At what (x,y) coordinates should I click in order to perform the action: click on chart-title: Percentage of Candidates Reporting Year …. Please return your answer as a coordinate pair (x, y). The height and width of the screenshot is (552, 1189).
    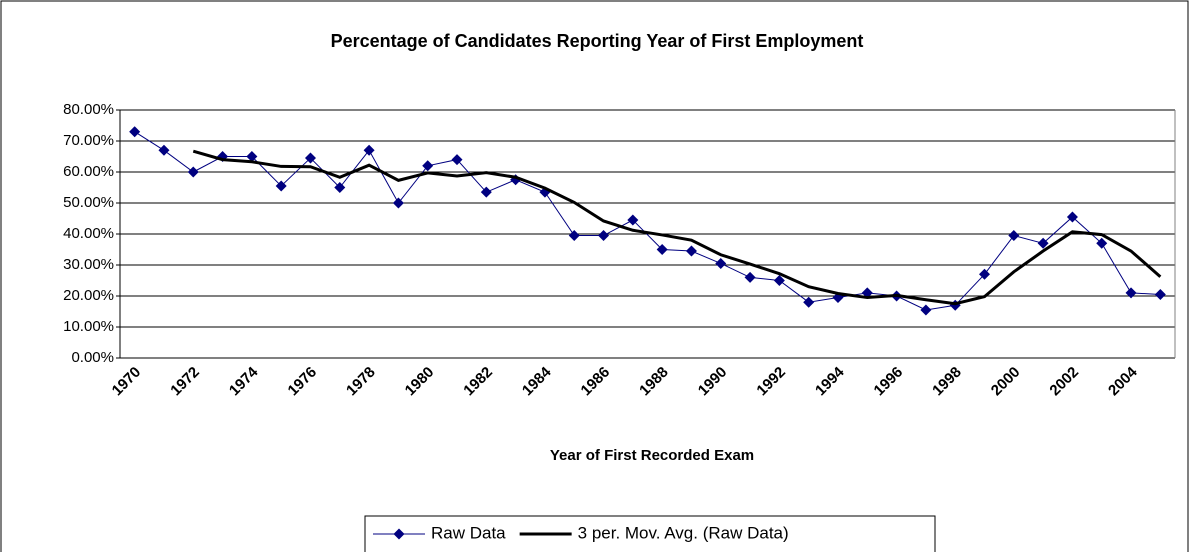
    Looking at the image, I should click on (597, 41).